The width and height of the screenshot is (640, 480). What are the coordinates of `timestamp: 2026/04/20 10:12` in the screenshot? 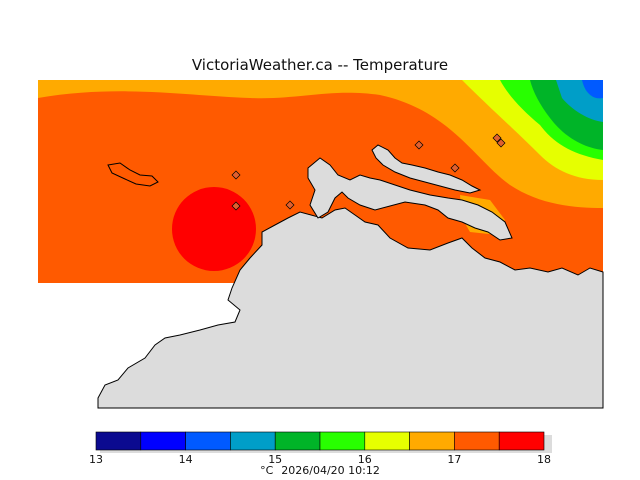 It's located at (330, 470).